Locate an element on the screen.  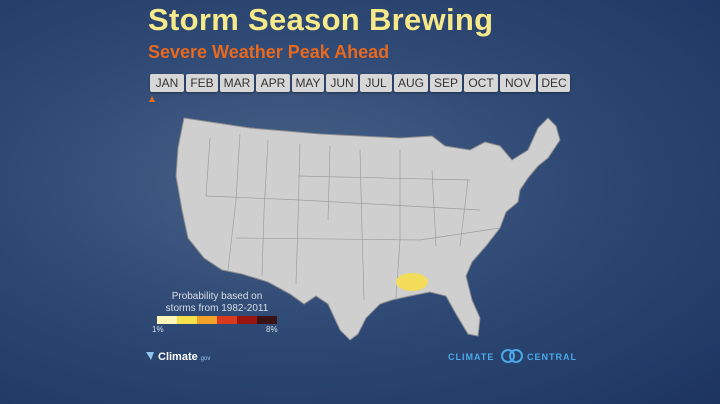
month-button: MAY is located at coordinates (308, 83).